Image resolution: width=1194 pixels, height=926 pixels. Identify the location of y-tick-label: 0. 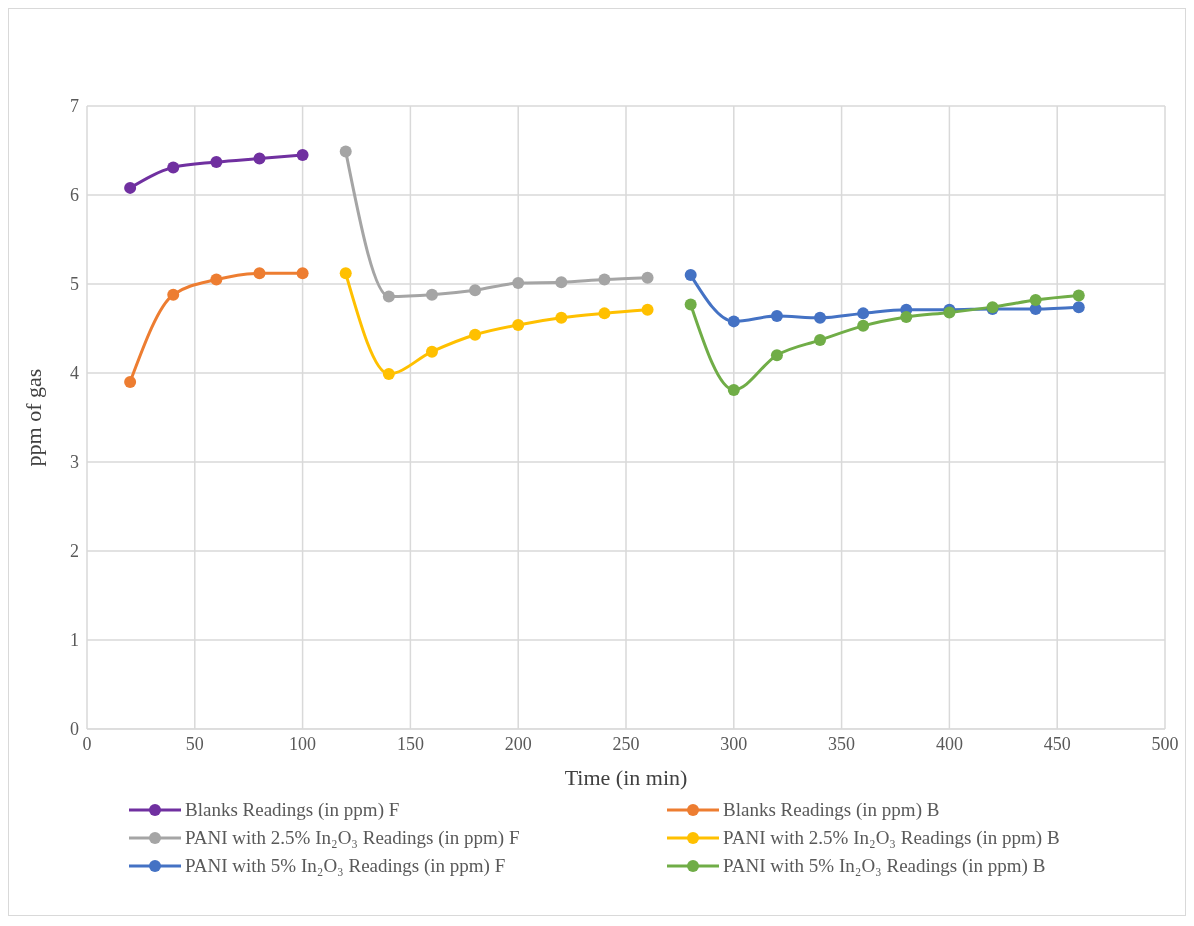
(74, 729).